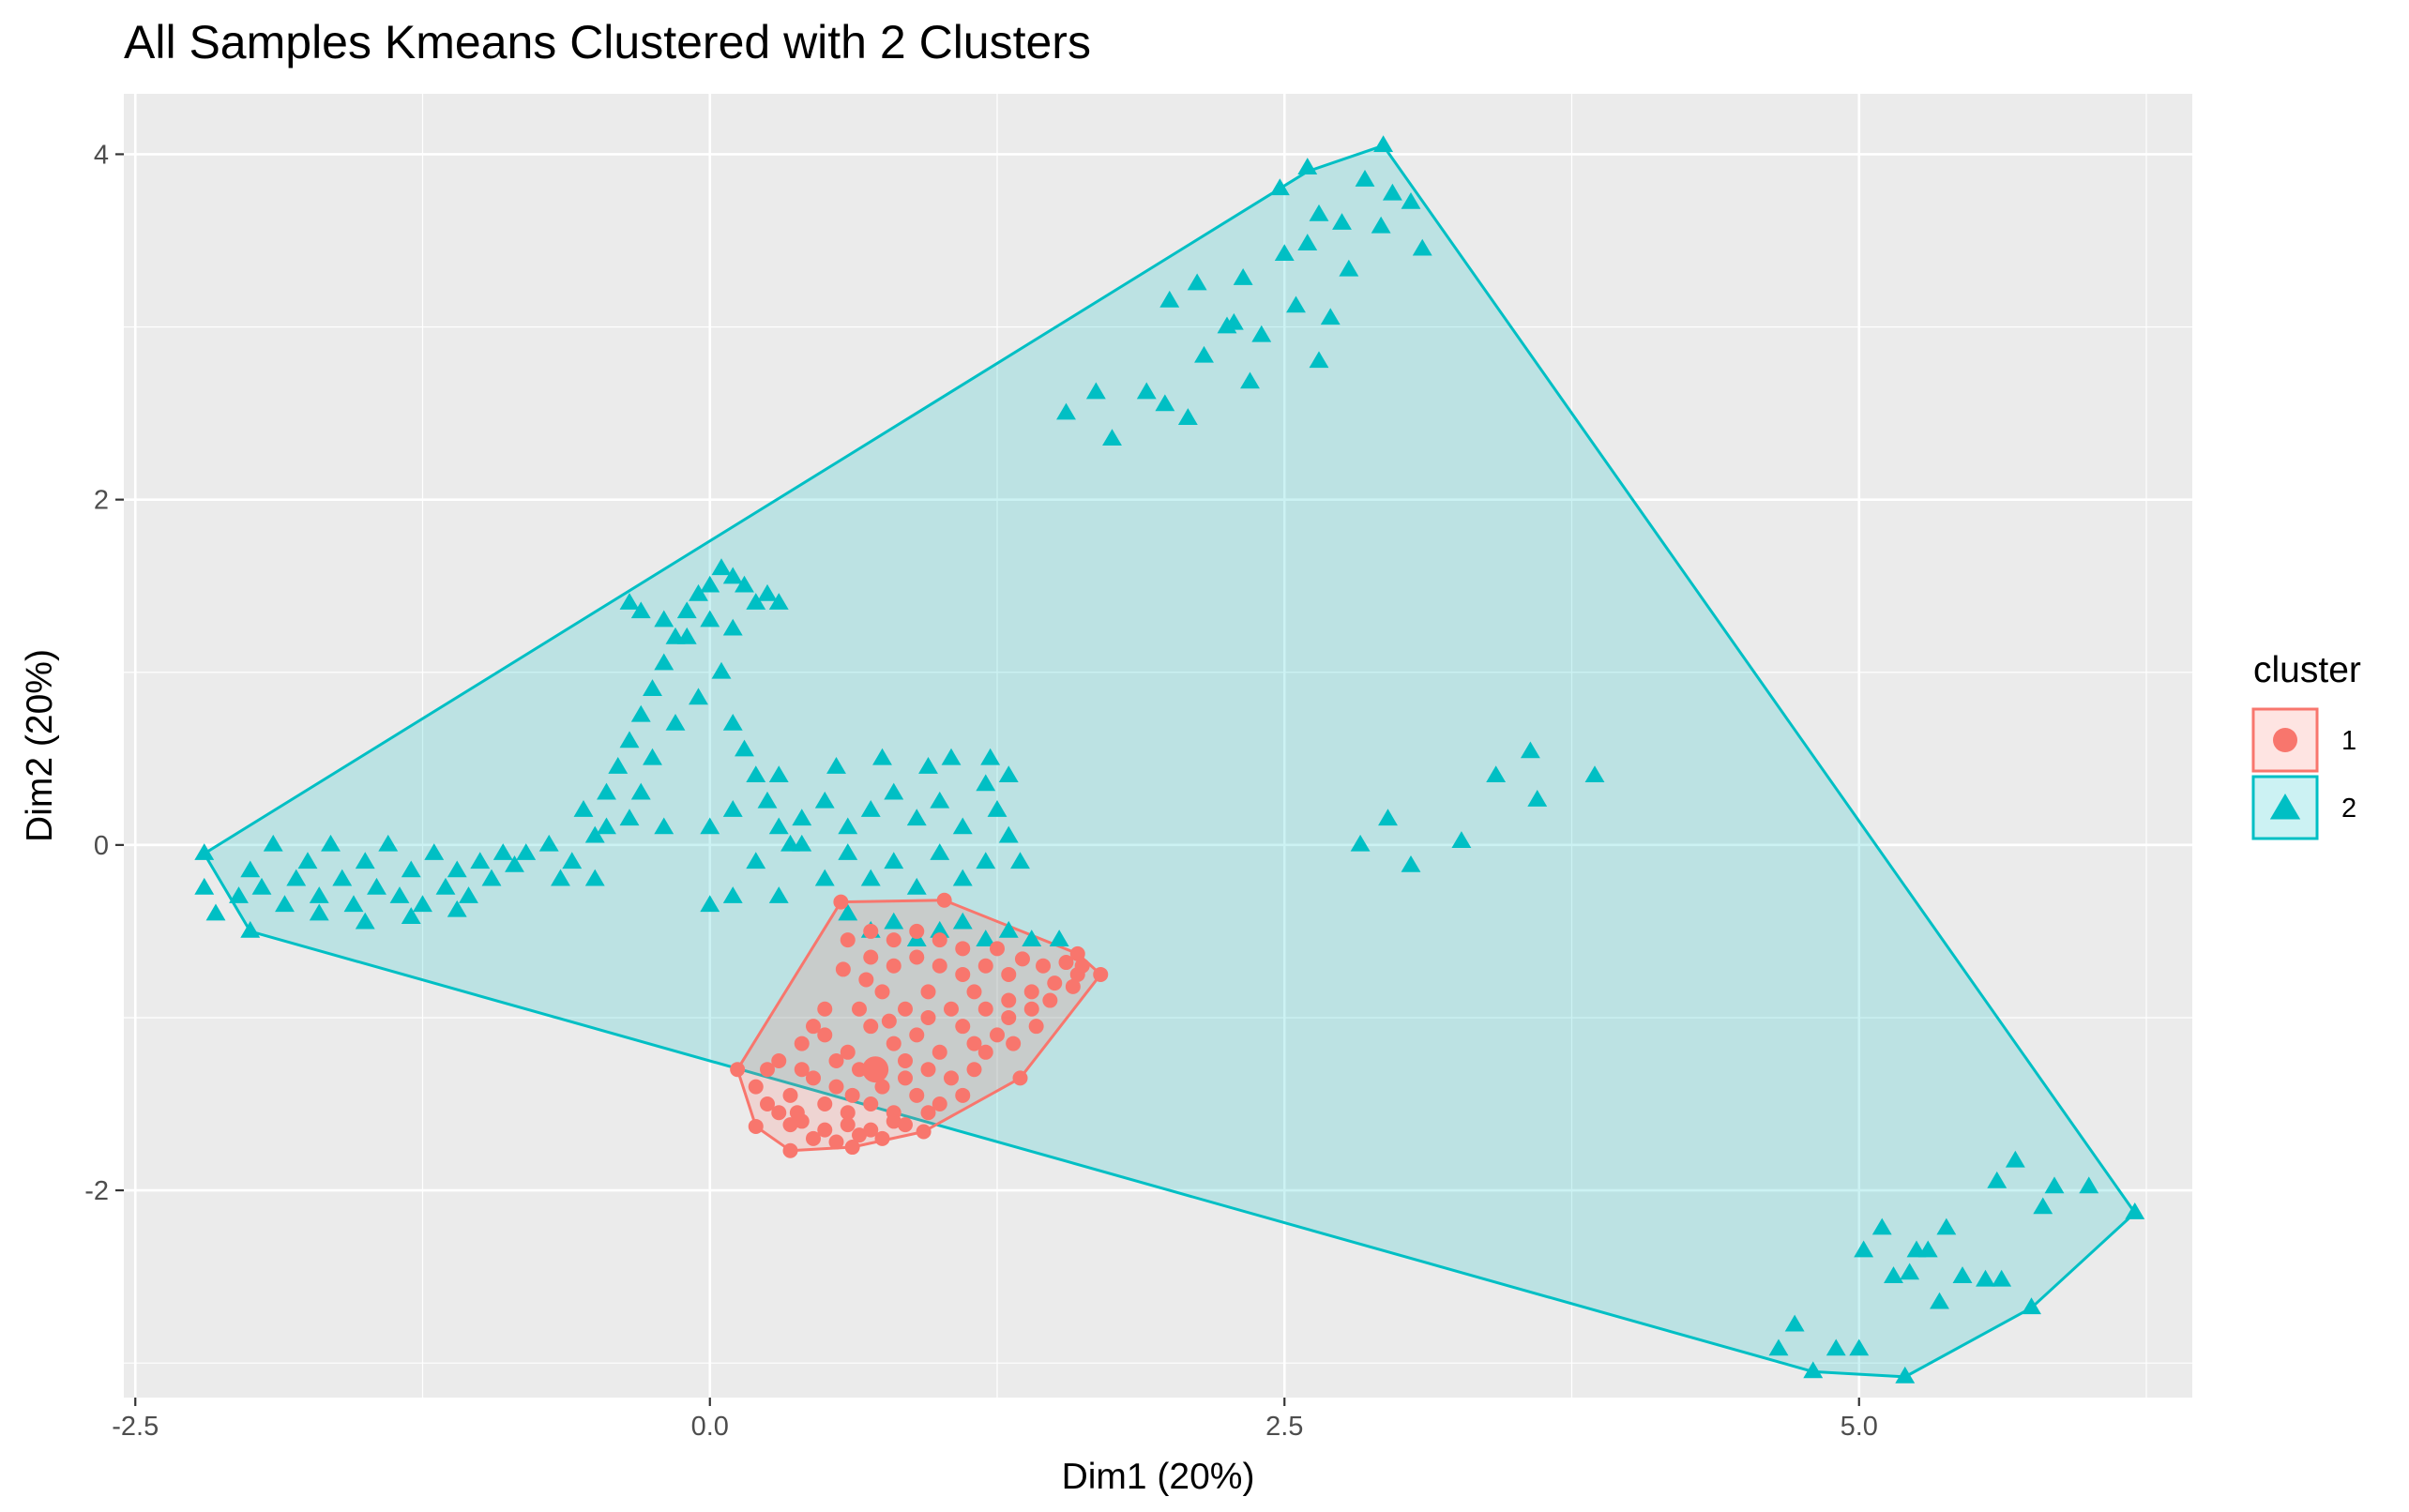 The width and height of the screenshot is (2409, 1512). What do you see at coordinates (40, 745) in the screenshot?
I see `y-axis-title: Dim2 (20%)` at bounding box center [40, 745].